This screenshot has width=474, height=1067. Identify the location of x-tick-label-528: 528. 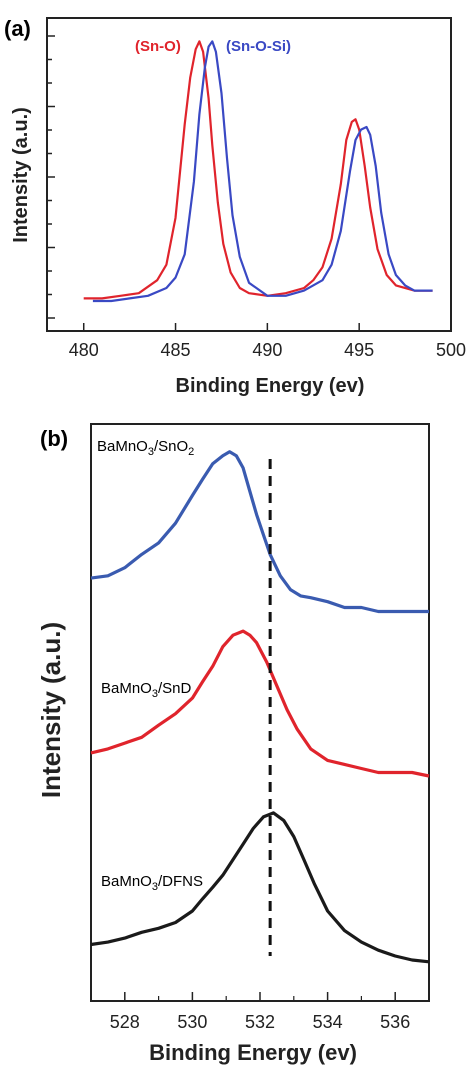
(125, 1022).